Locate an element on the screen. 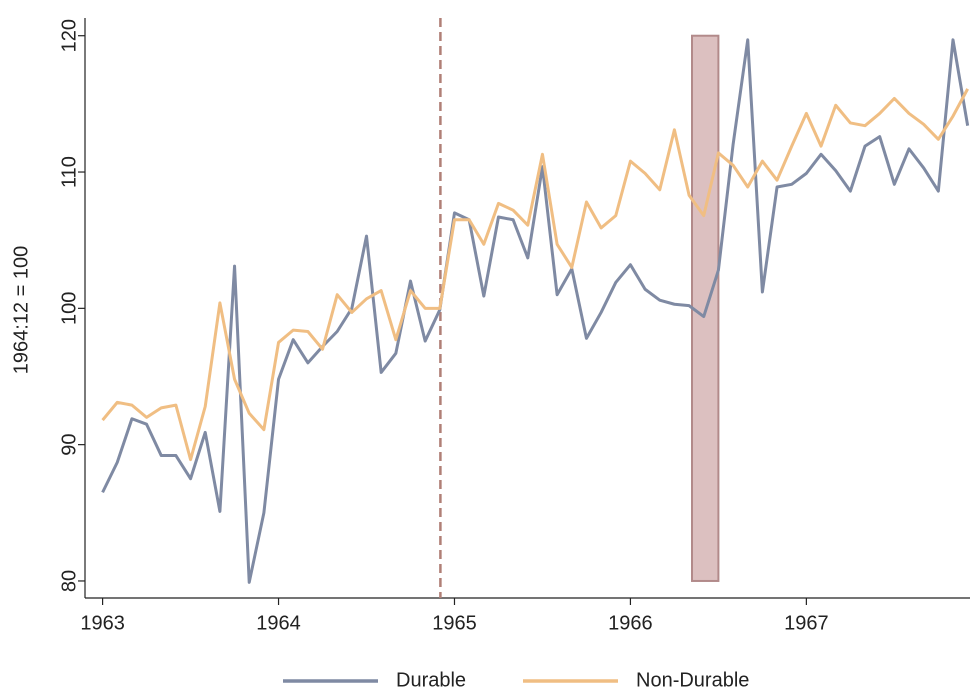 Image resolution: width=974 pixels, height=691 pixels. legend-label: Non-Durable is located at coordinates (692, 680).